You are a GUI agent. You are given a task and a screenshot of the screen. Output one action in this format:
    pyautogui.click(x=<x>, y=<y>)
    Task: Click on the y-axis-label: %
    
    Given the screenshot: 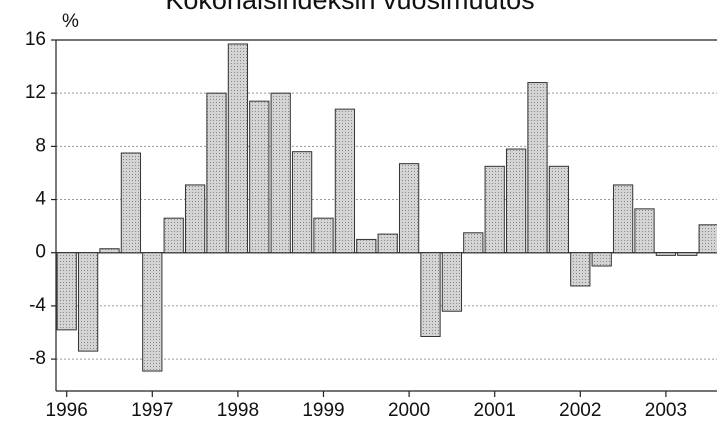 What is the action you would take?
    pyautogui.click(x=70, y=21)
    